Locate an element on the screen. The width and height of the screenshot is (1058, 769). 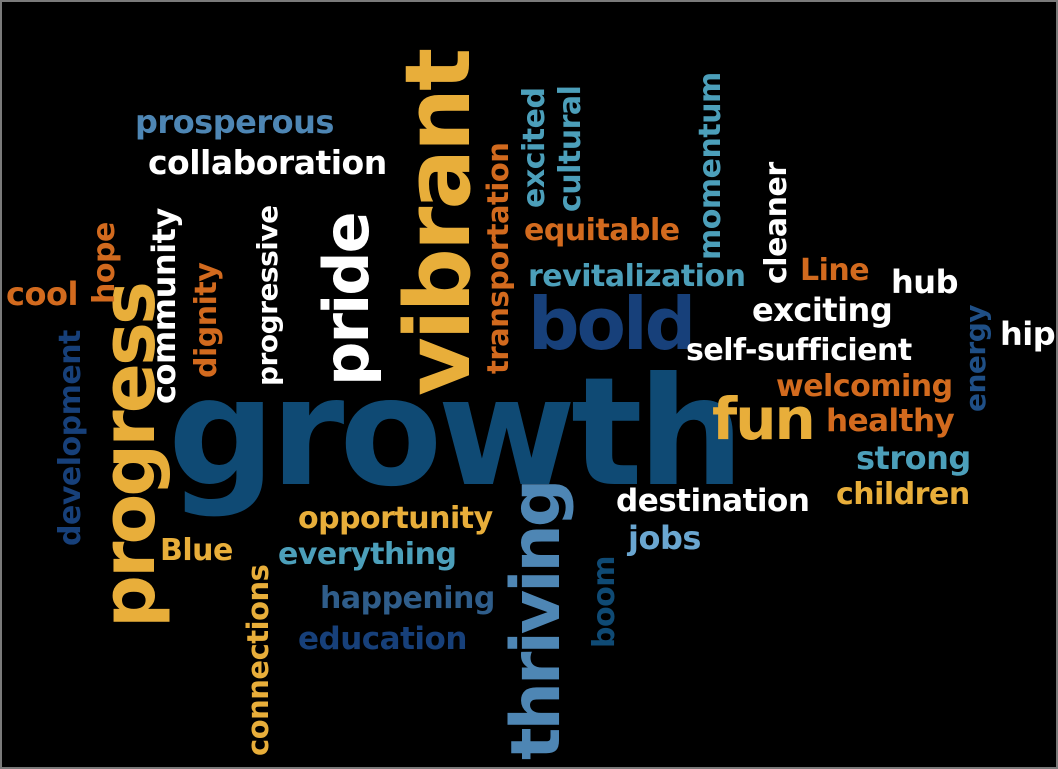
word-education: education is located at coordinates (382, 639).